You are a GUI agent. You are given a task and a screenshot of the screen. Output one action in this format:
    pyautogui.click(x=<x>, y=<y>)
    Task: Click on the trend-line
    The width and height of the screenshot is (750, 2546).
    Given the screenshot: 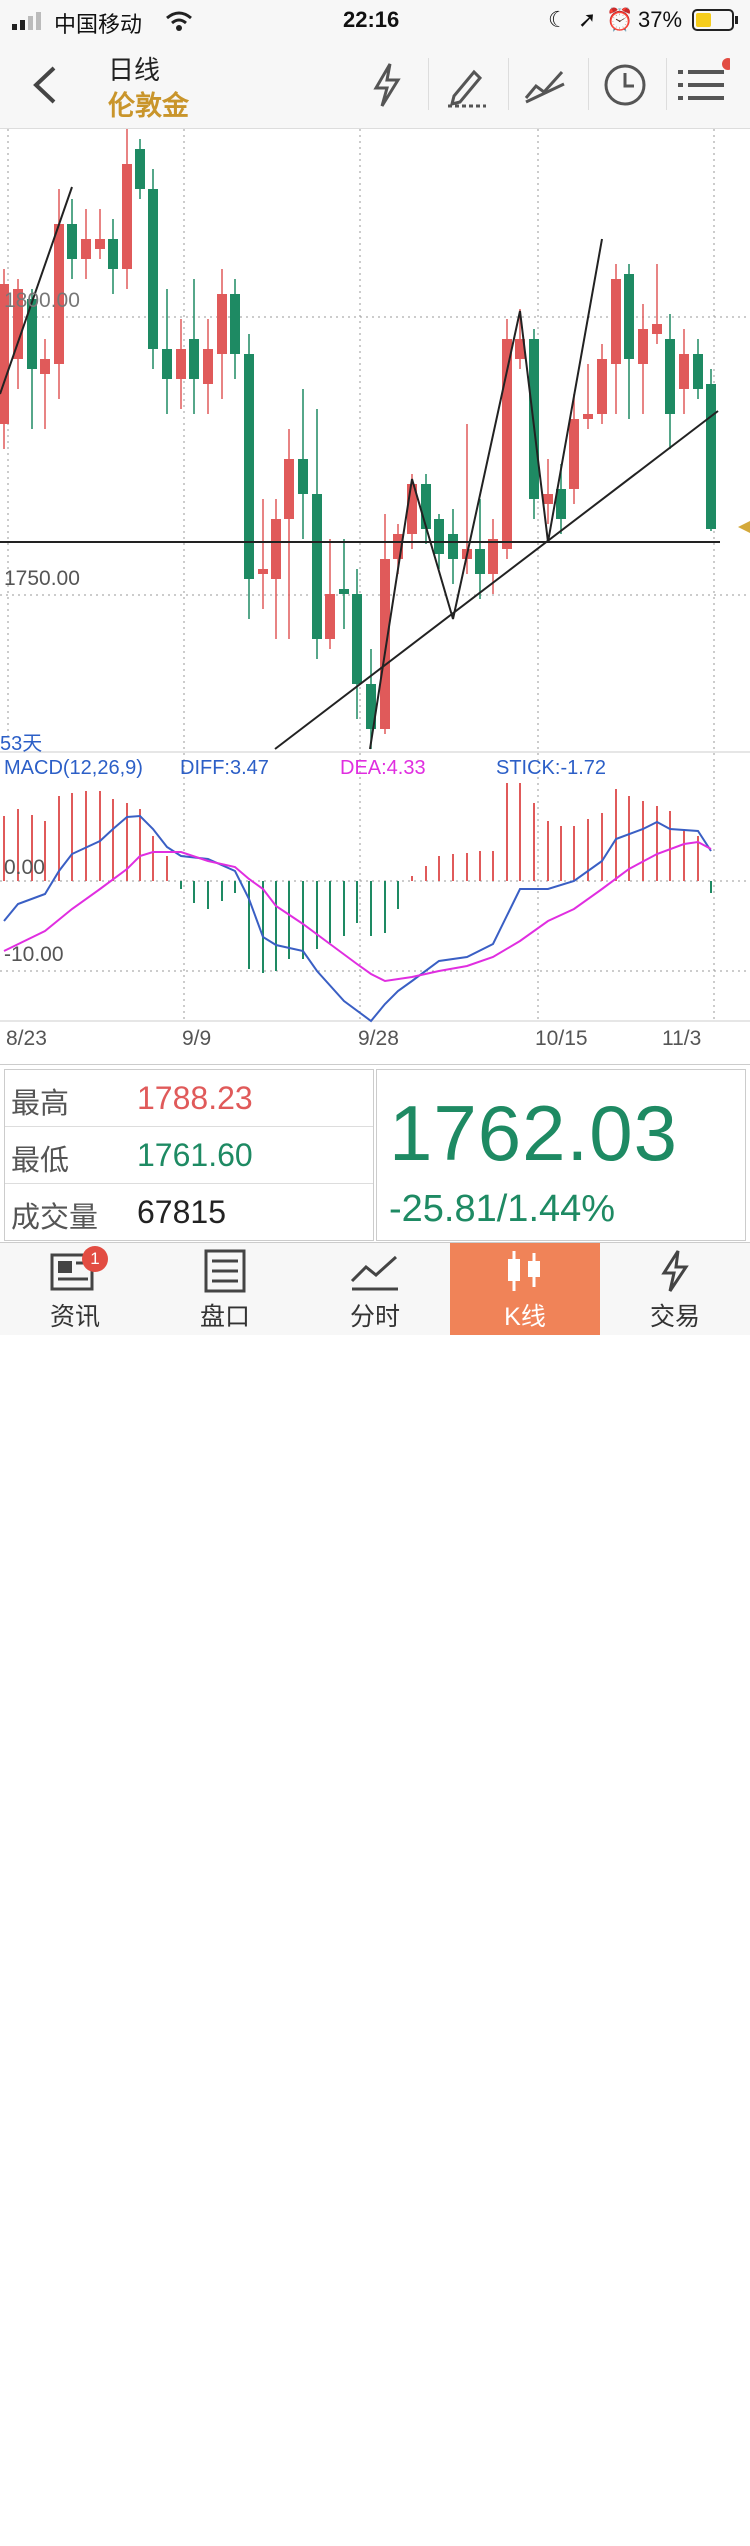 What is the action you would take?
    pyautogui.click(x=496, y=580)
    